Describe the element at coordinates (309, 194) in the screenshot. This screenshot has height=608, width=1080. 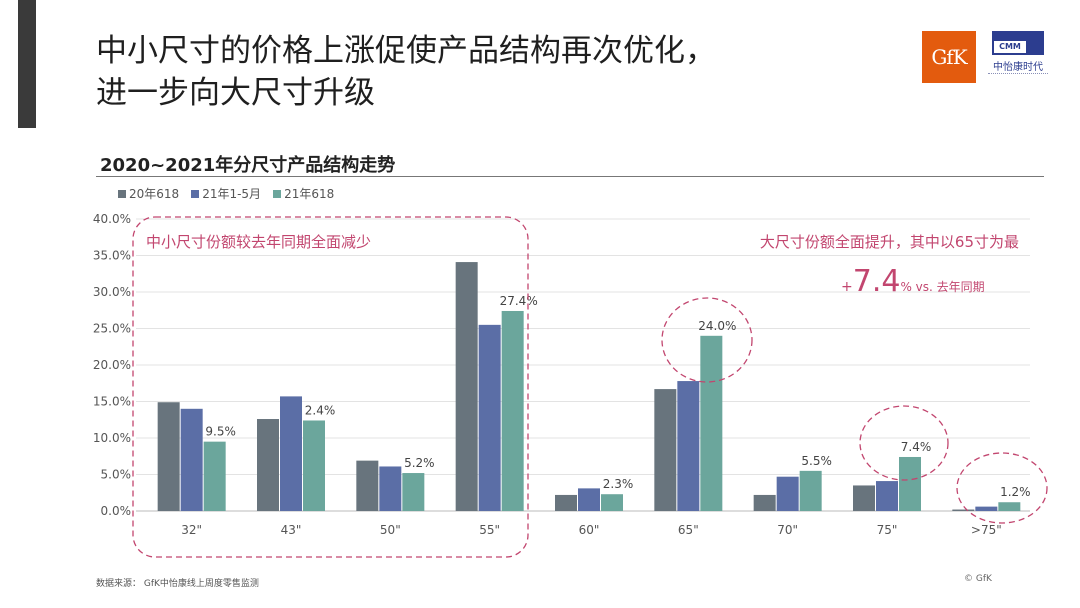
I see `legend-label-2: 21年618` at that location.